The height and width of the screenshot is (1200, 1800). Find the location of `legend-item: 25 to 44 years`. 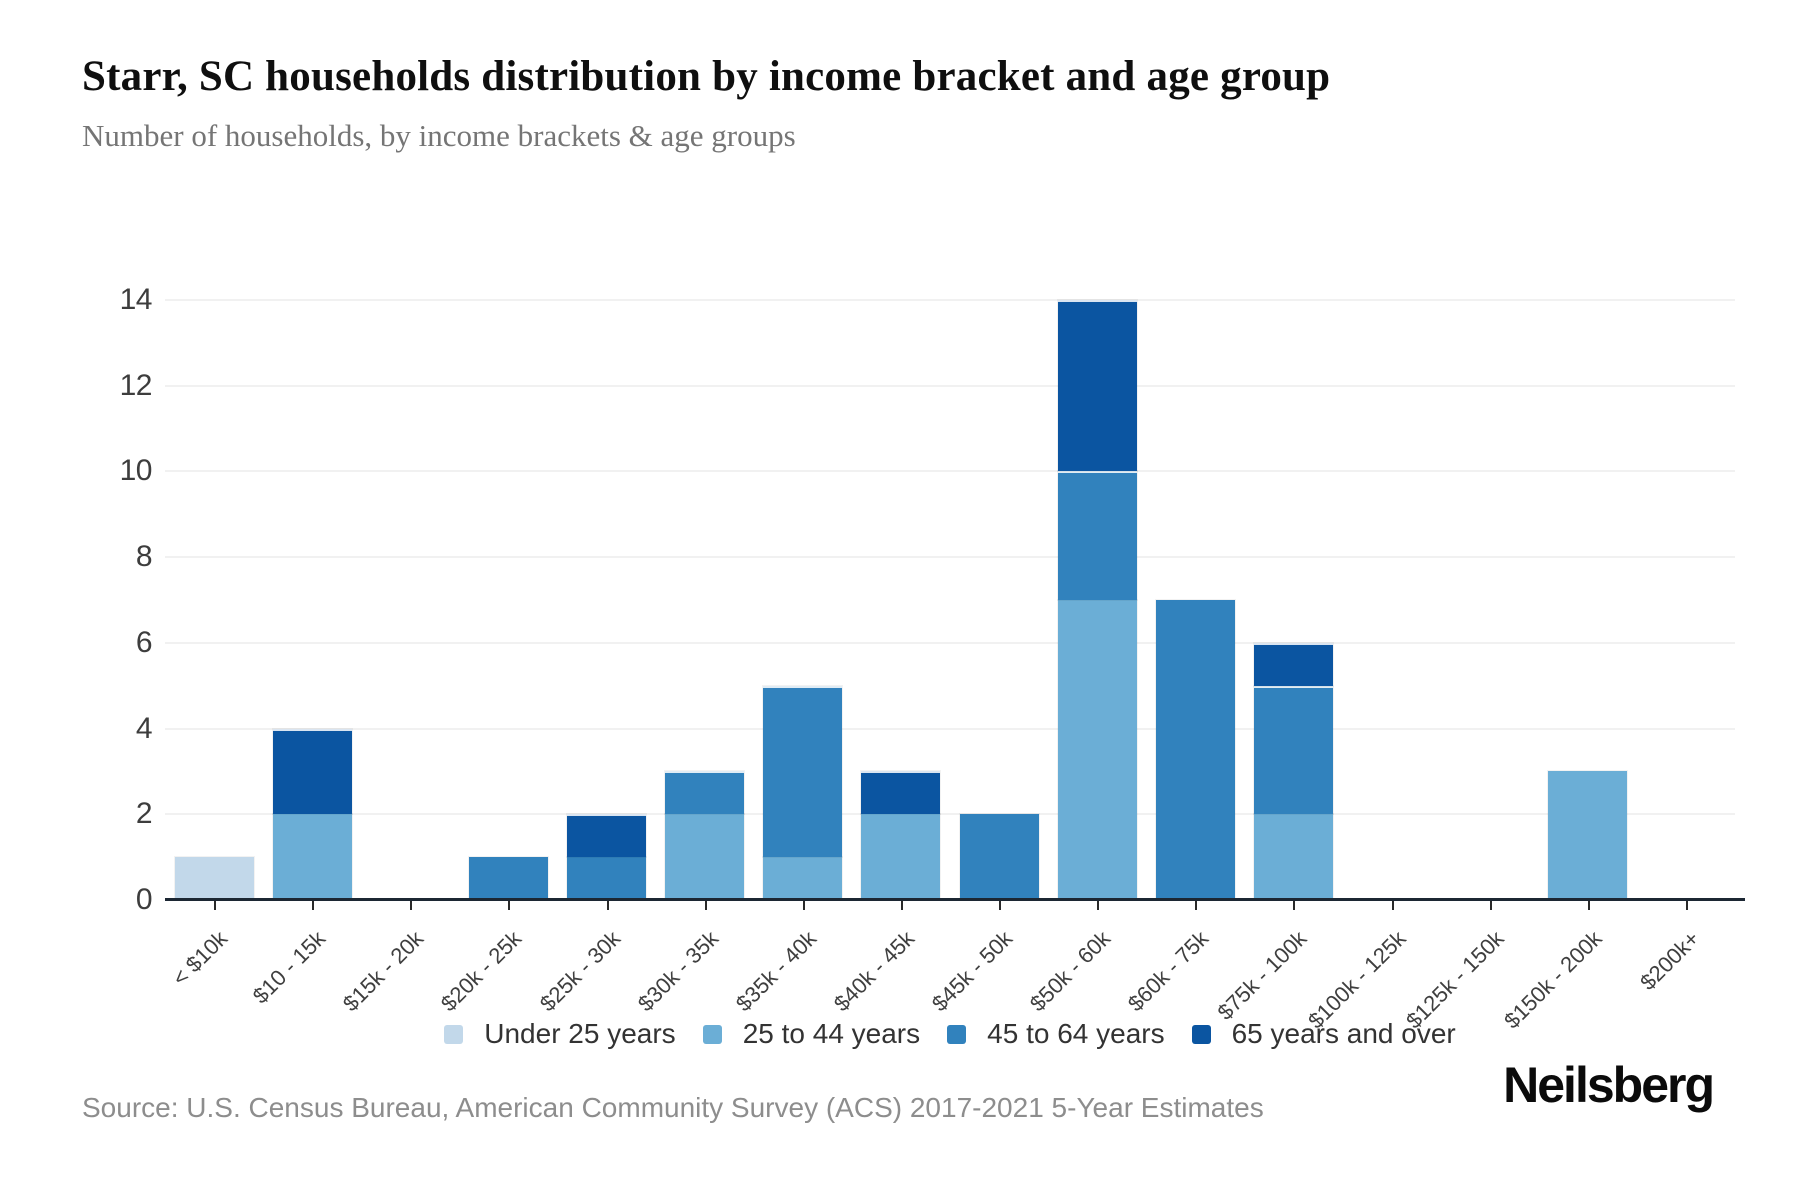

legend-item: 25 to 44 years is located at coordinates (811, 1034).